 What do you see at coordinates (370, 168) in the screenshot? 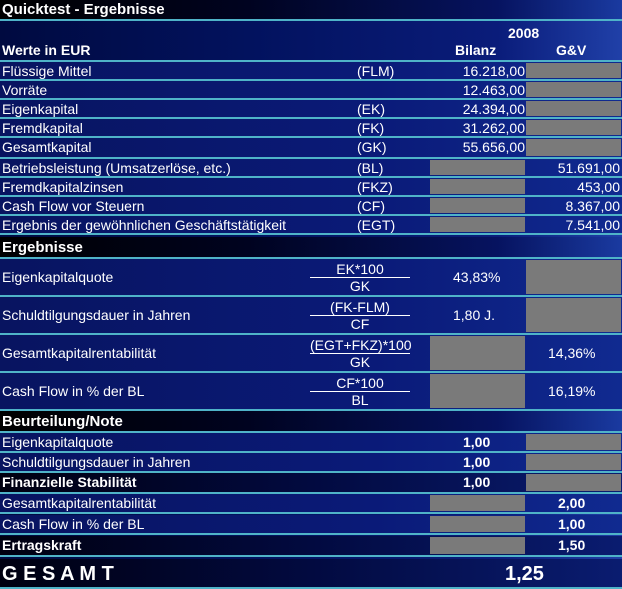
I see `row-abbr: (BL)` at bounding box center [370, 168].